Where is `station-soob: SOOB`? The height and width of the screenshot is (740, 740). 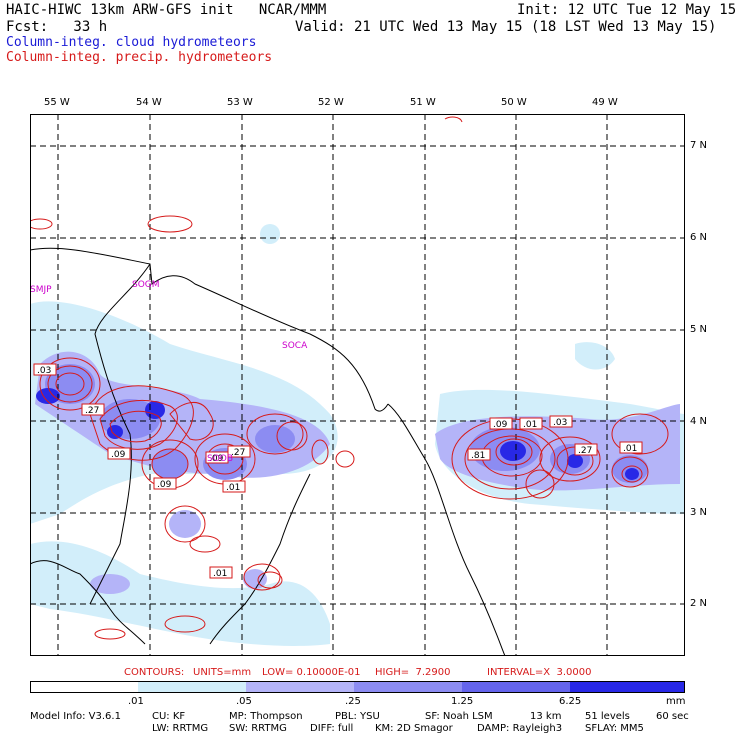
station-soob: SOOB is located at coordinates (220, 459).